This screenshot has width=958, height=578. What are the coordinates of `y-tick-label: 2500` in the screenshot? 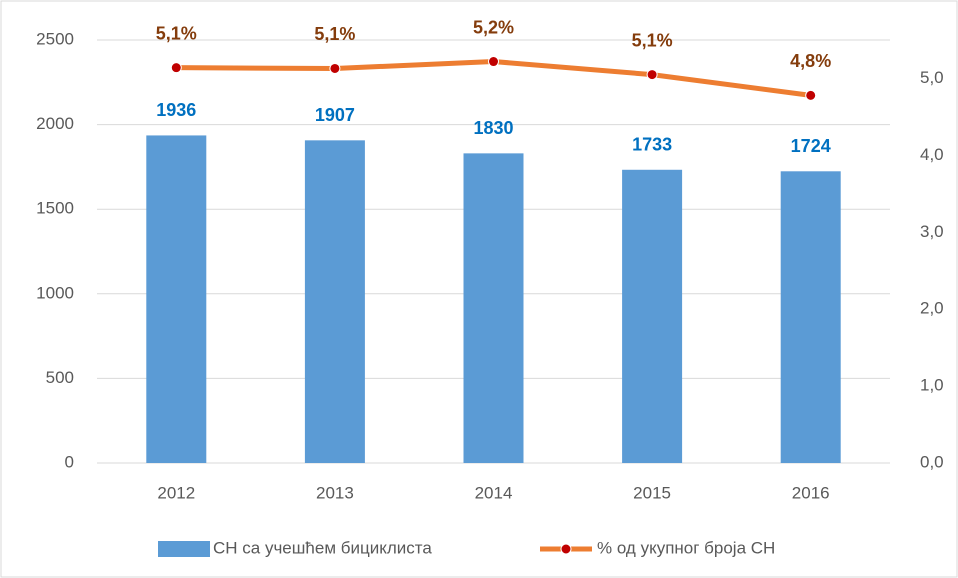 It's located at (55, 38).